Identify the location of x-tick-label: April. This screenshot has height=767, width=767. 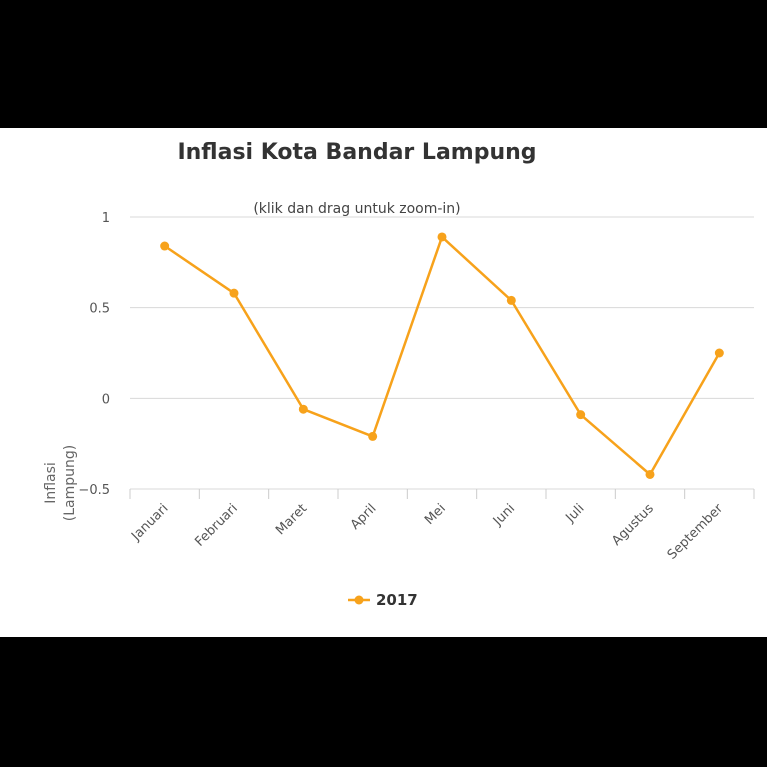
(364, 517).